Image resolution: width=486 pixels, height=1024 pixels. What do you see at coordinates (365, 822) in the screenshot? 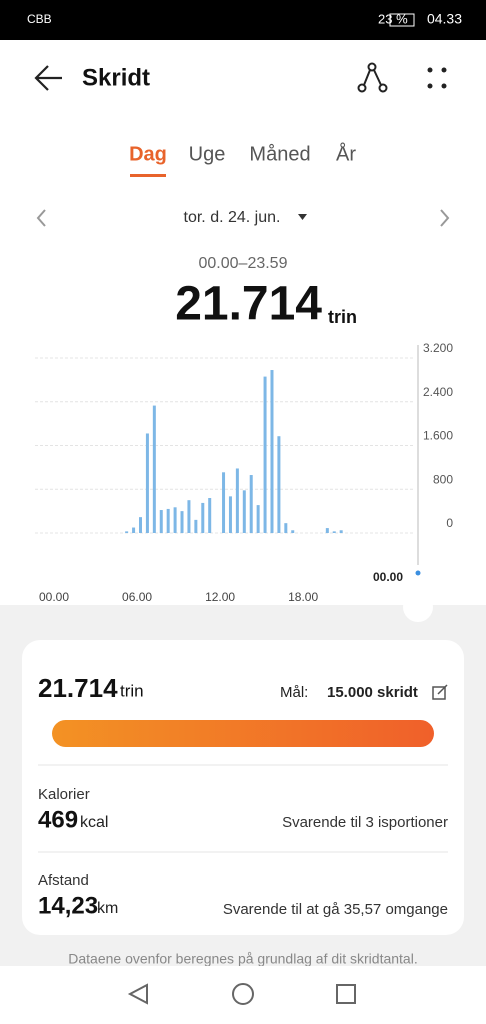
I see `calories-note: Svarende til 3 isportioner` at bounding box center [365, 822].